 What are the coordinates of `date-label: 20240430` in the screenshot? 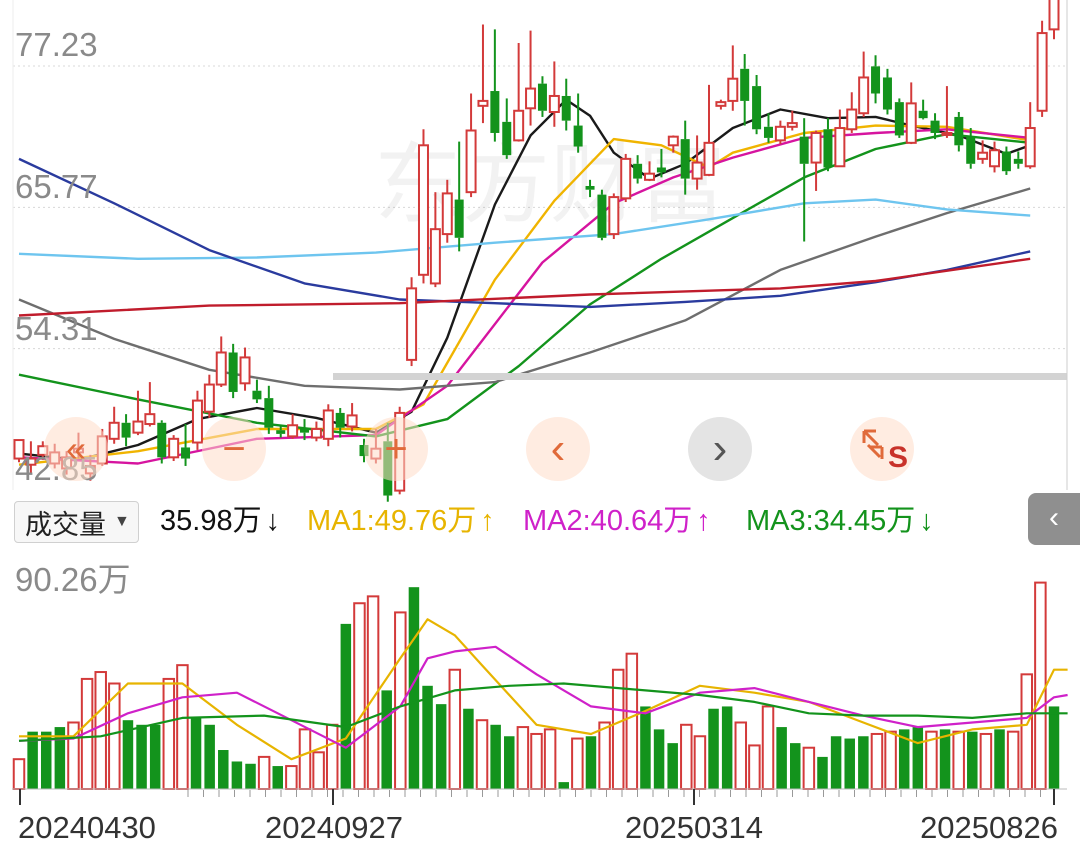 It's located at (87, 827).